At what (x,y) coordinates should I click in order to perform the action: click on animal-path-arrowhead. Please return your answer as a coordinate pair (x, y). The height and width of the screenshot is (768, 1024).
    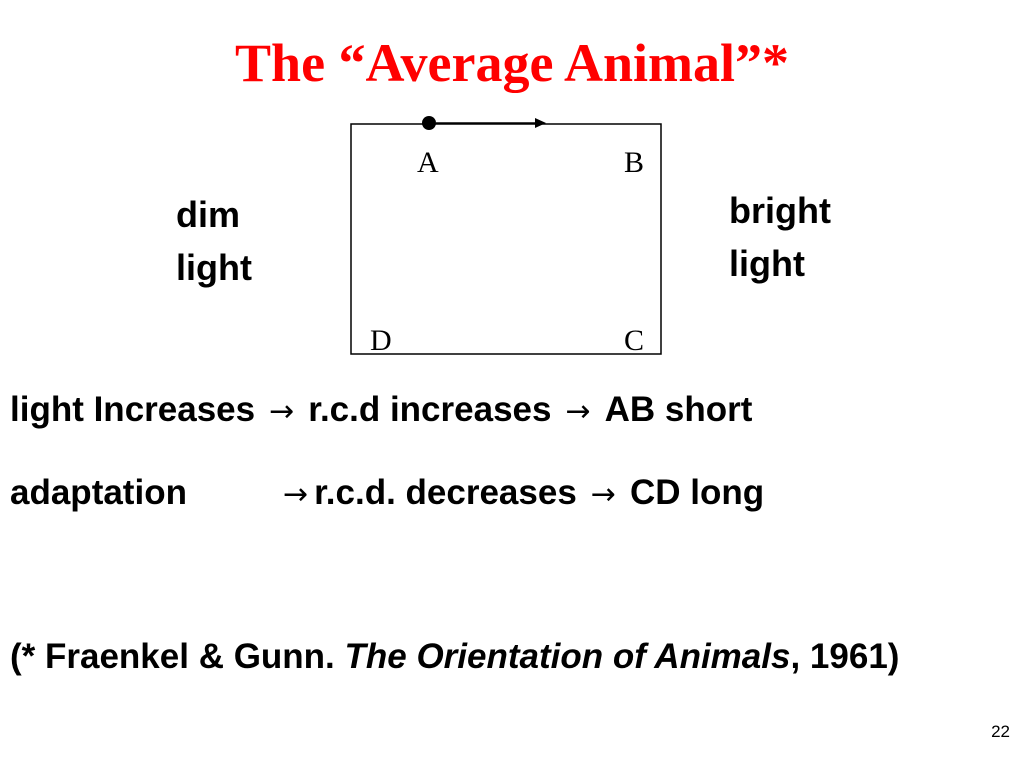
    Looking at the image, I should click on (540, 123).